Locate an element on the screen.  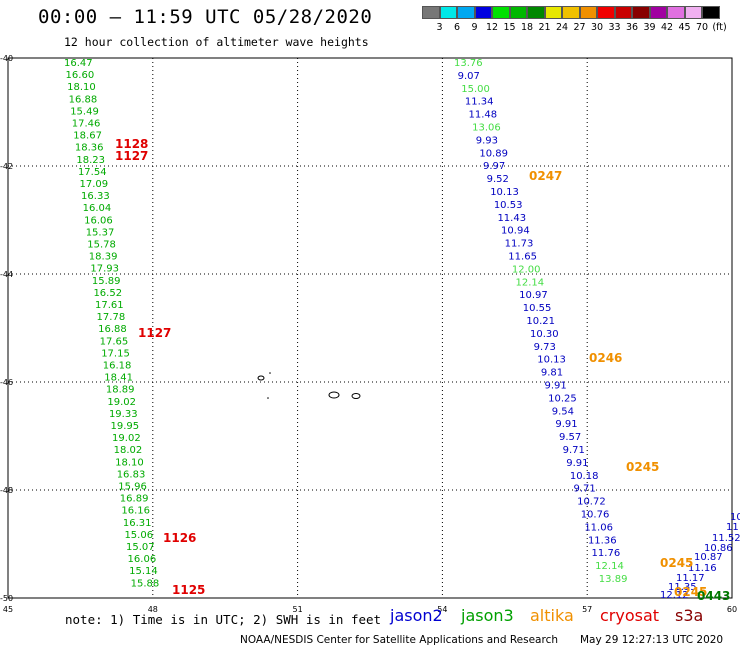
swh-value-edge: 10.87 is located at coordinates (708, 557).